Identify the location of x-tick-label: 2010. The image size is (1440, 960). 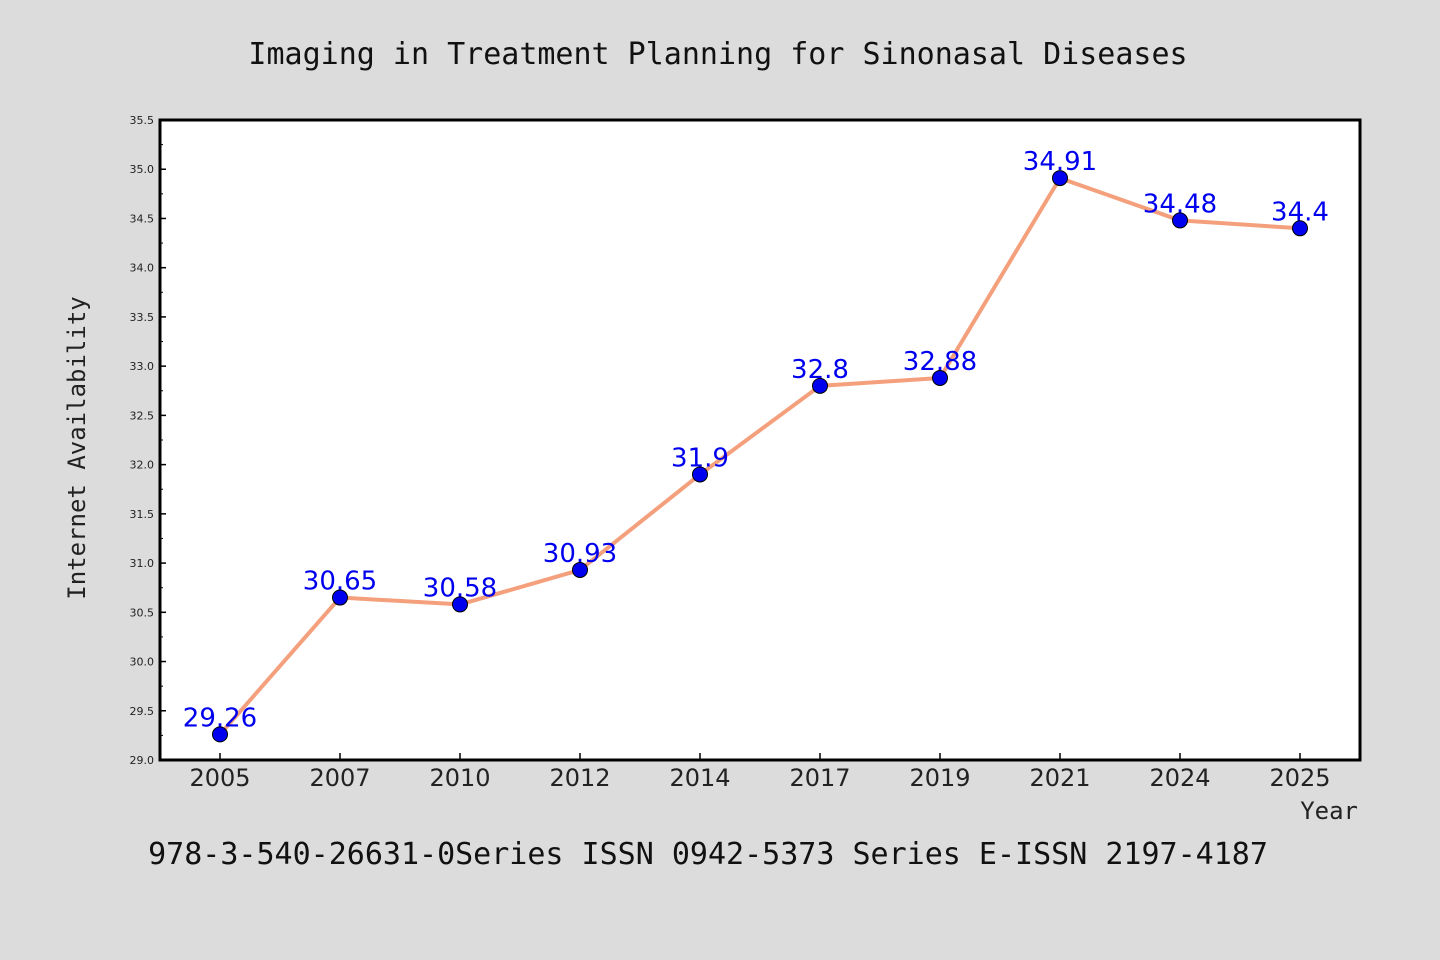
(459, 778).